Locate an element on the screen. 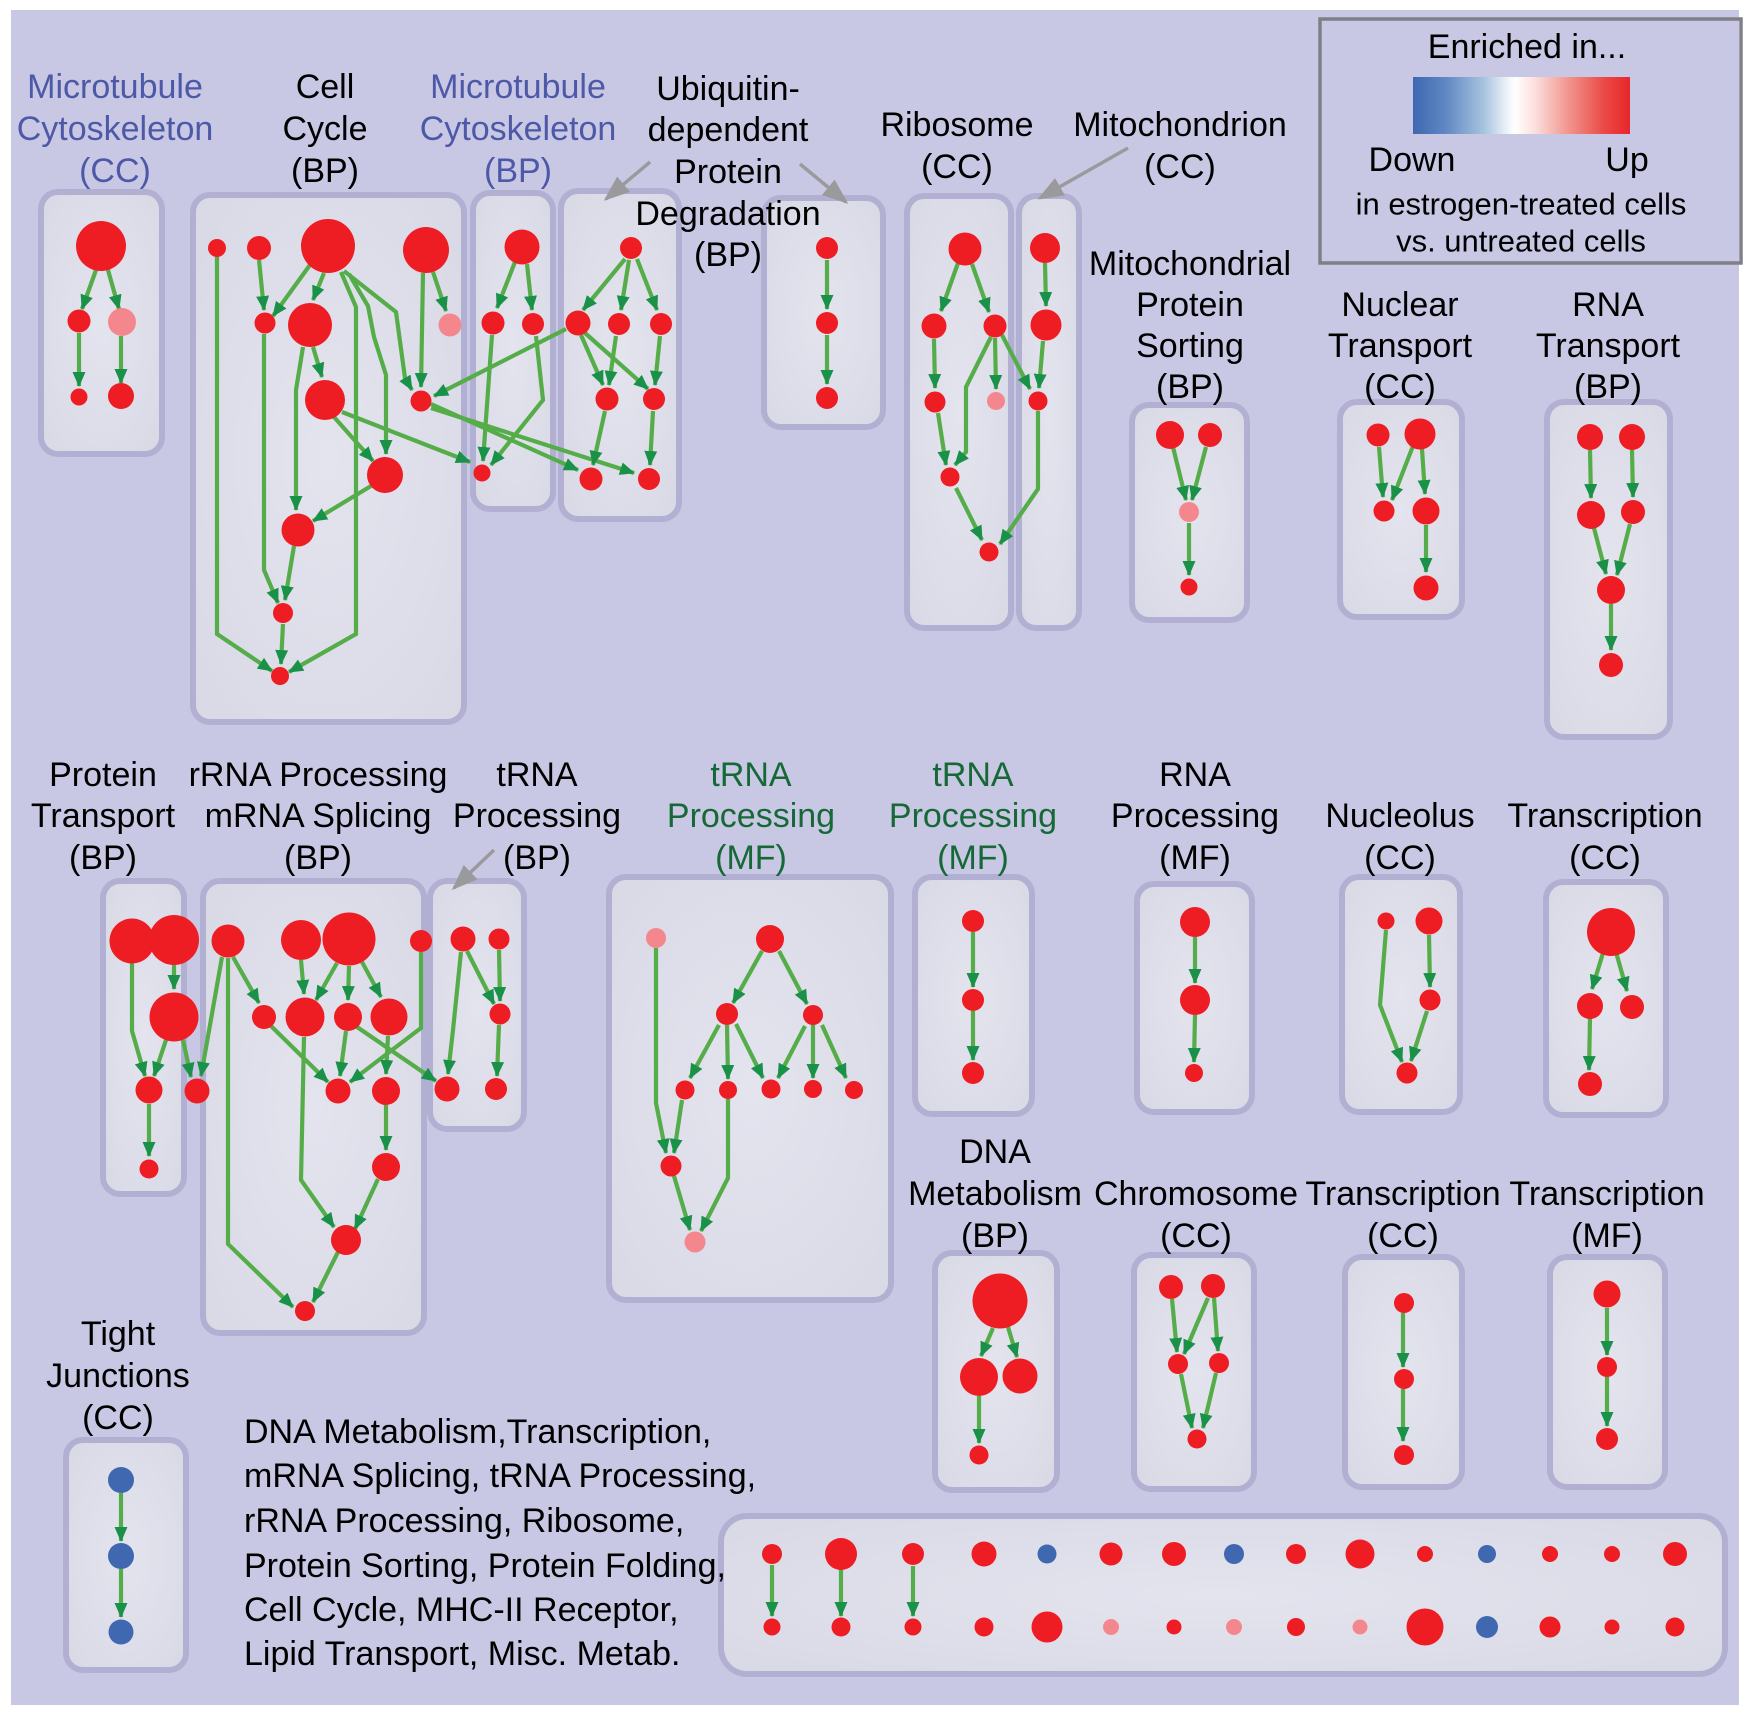 The height and width of the screenshot is (1715, 1750). svg-text: Degradation is located at coordinates (727, 214).